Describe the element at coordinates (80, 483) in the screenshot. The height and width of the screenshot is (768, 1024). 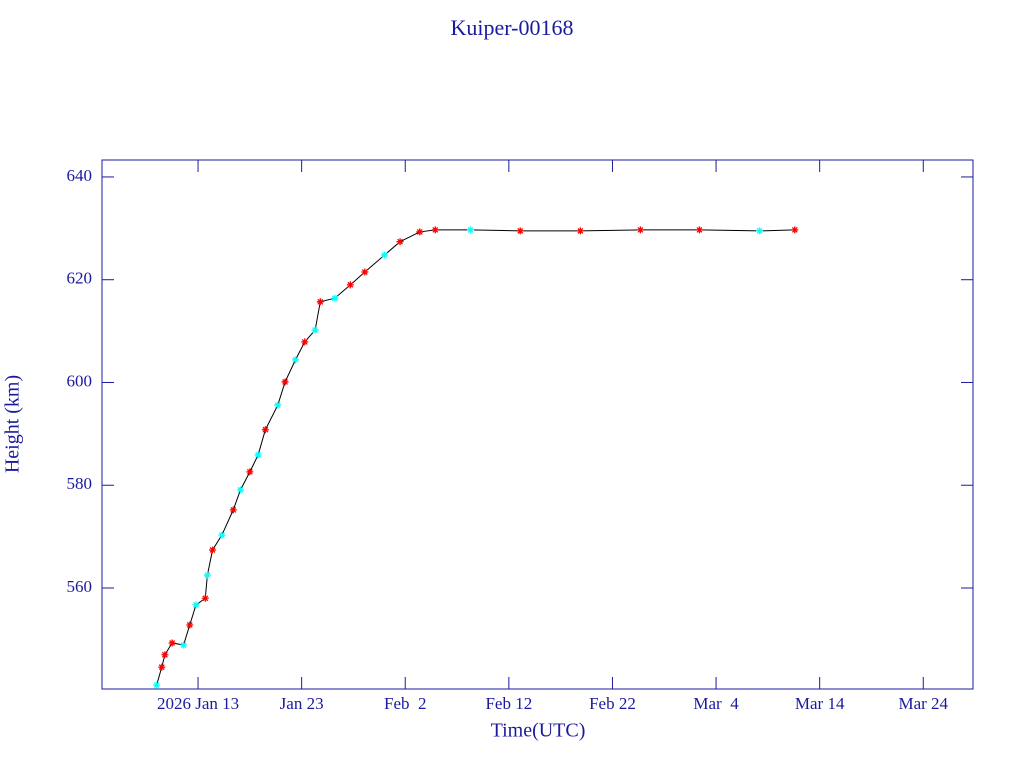
I see `y-tick-label: 580` at that location.